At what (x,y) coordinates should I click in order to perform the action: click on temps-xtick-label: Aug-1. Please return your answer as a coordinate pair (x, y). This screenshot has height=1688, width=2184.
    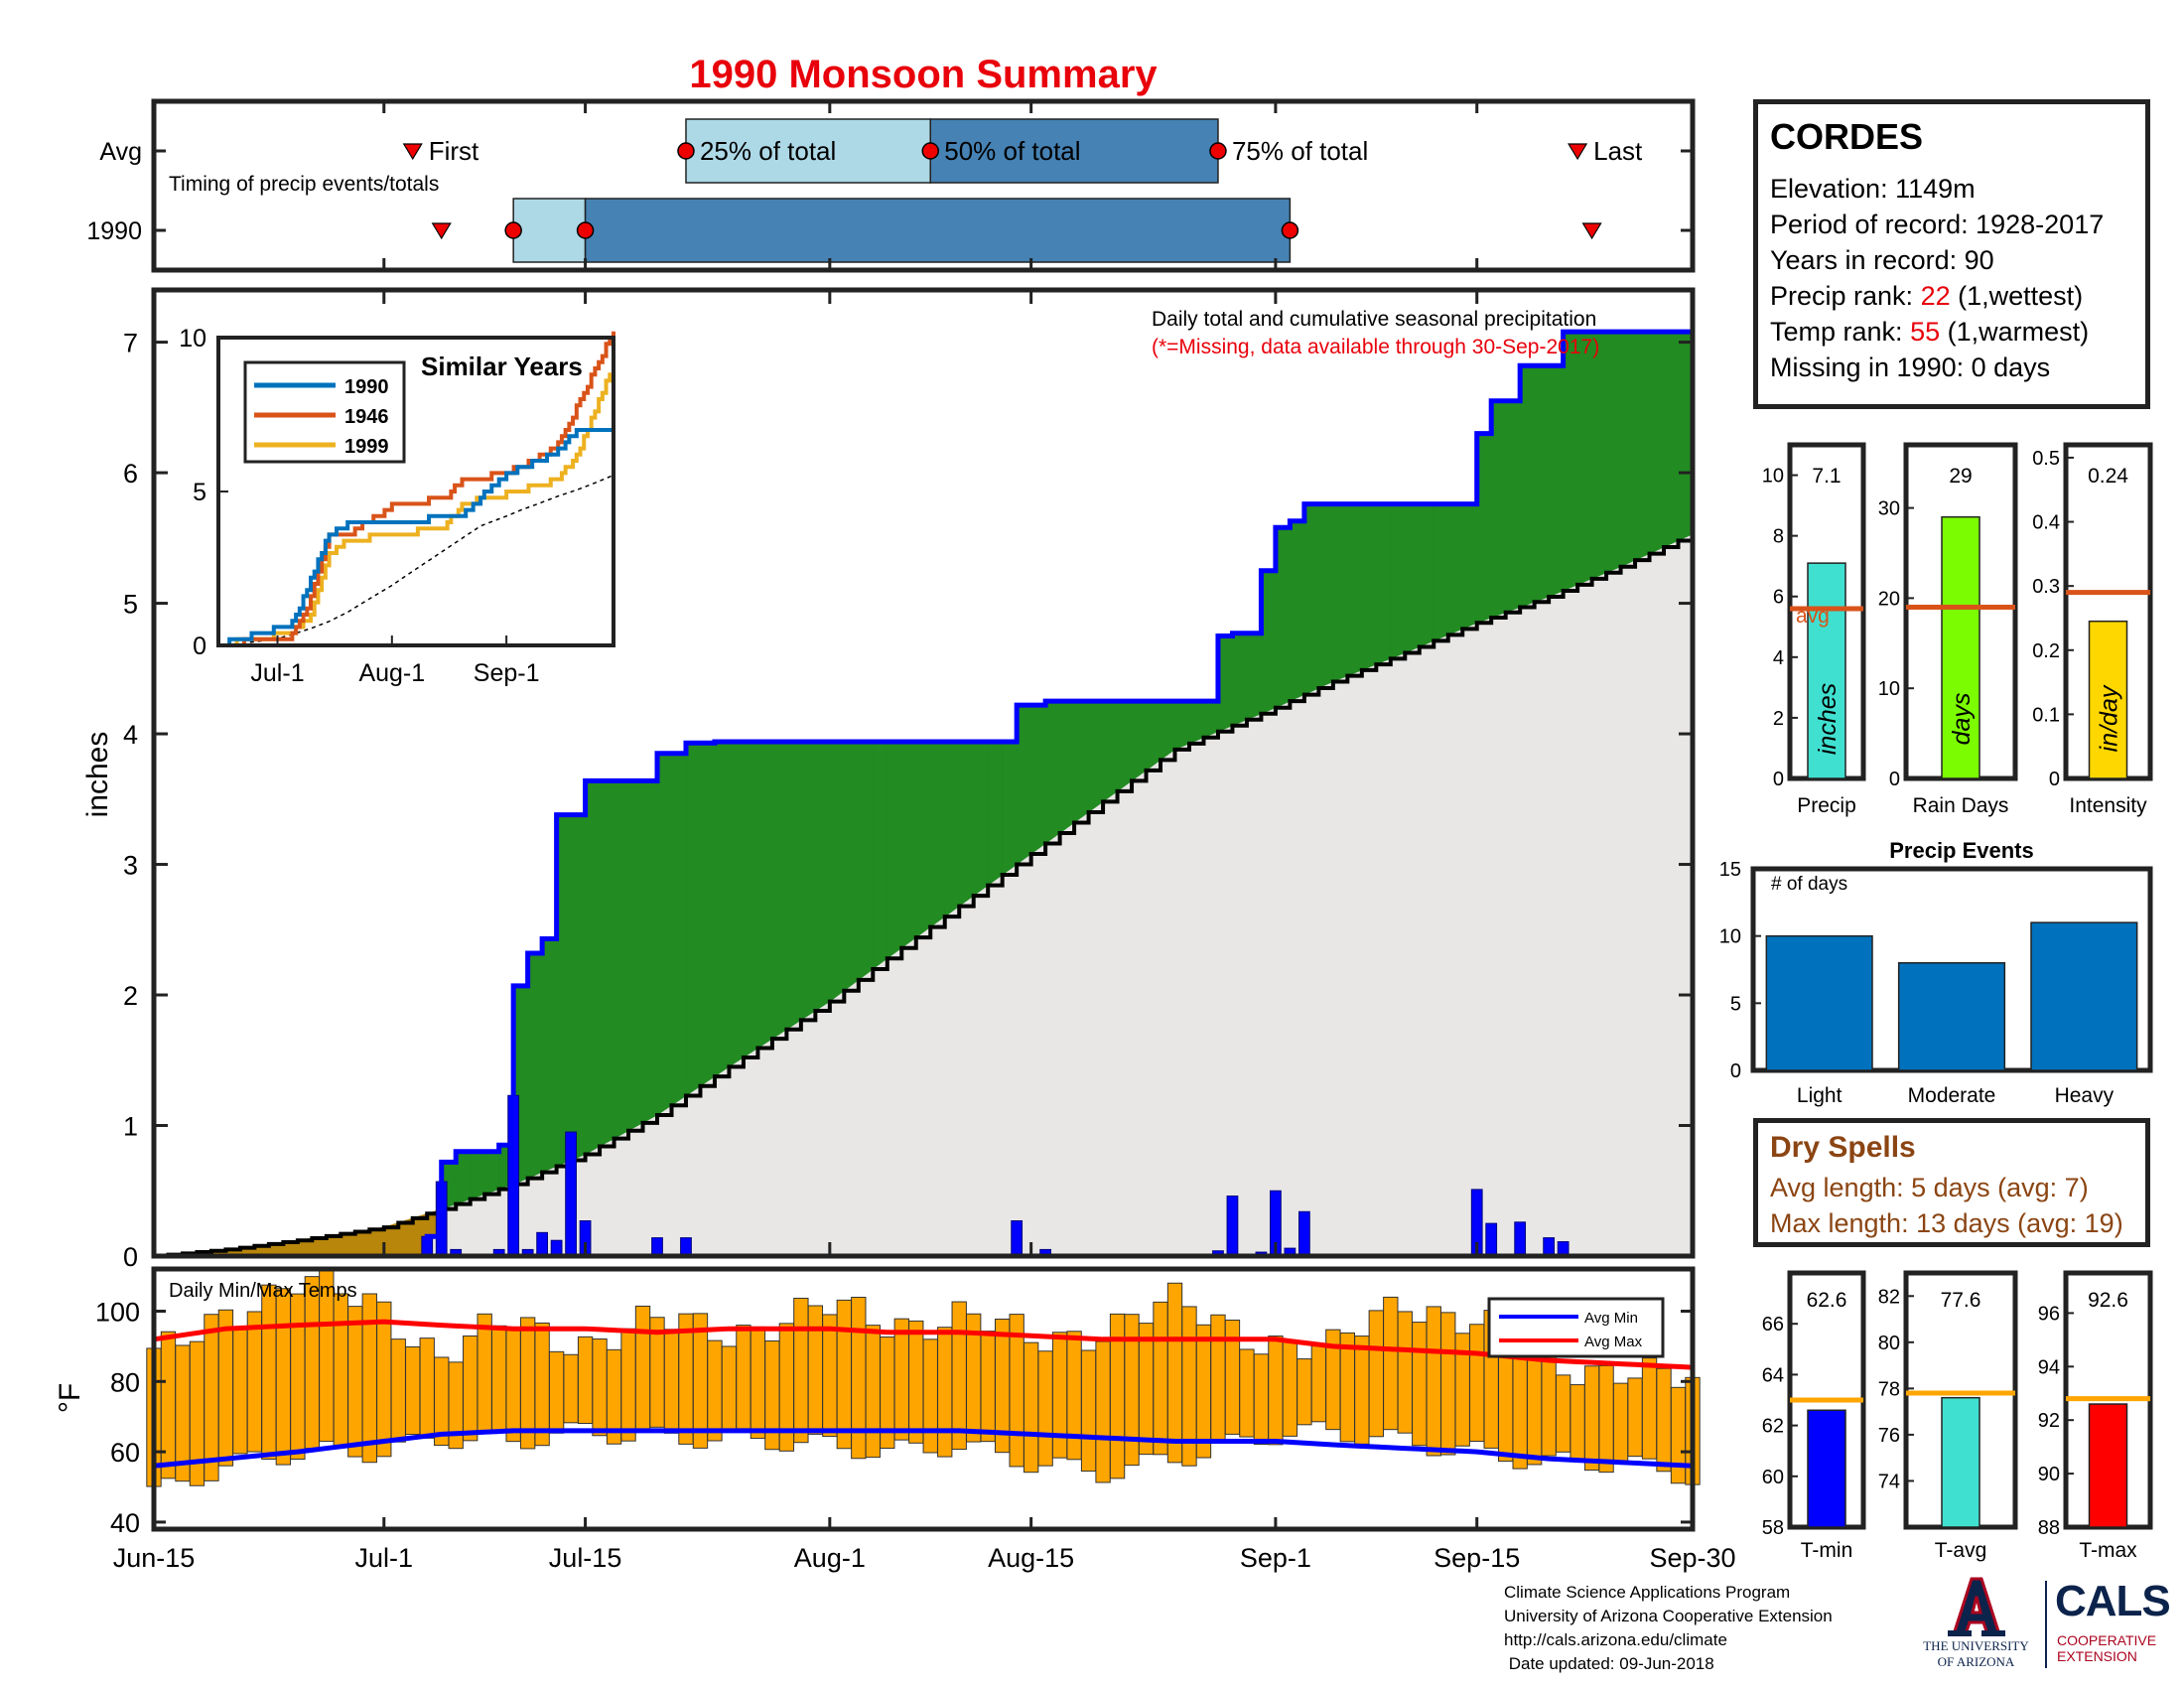
    Looking at the image, I should click on (830, 1558).